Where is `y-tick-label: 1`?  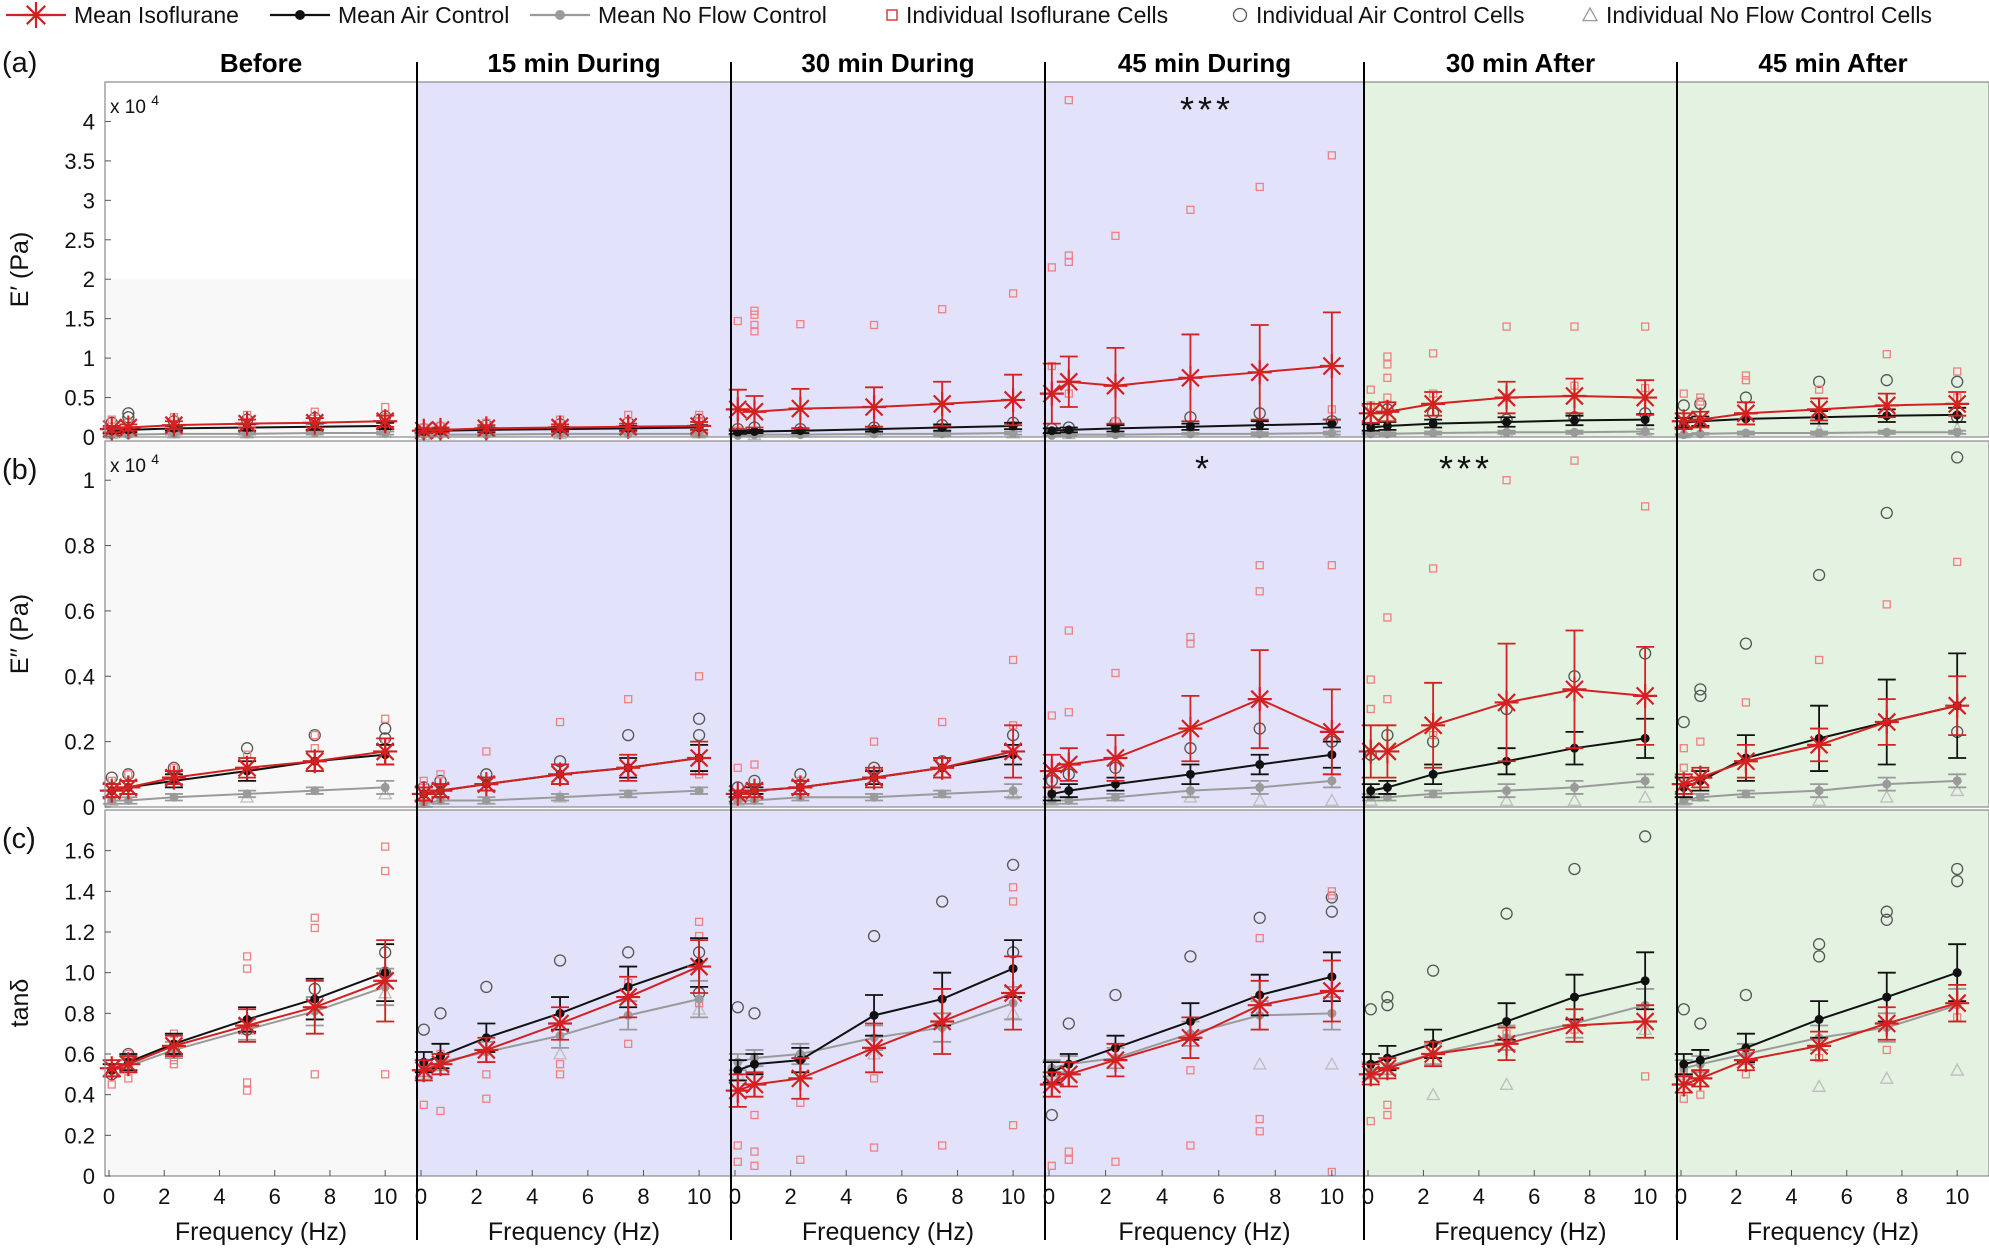
y-tick-label: 1 is located at coordinates (89, 358).